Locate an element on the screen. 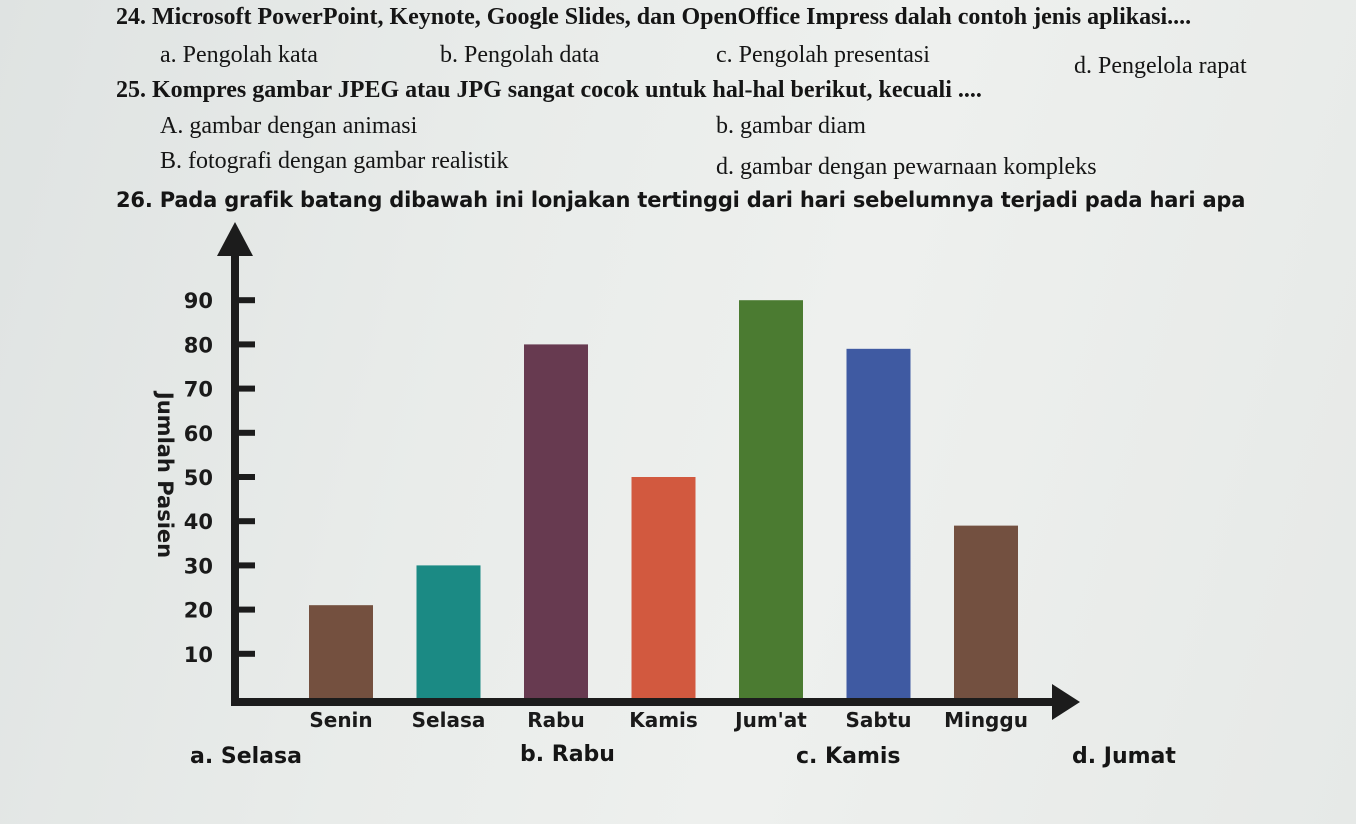 The width and height of the screenshot is (1356, 824). y-axis-label: Jumlah Pasien is located at coordinates (165, 474).